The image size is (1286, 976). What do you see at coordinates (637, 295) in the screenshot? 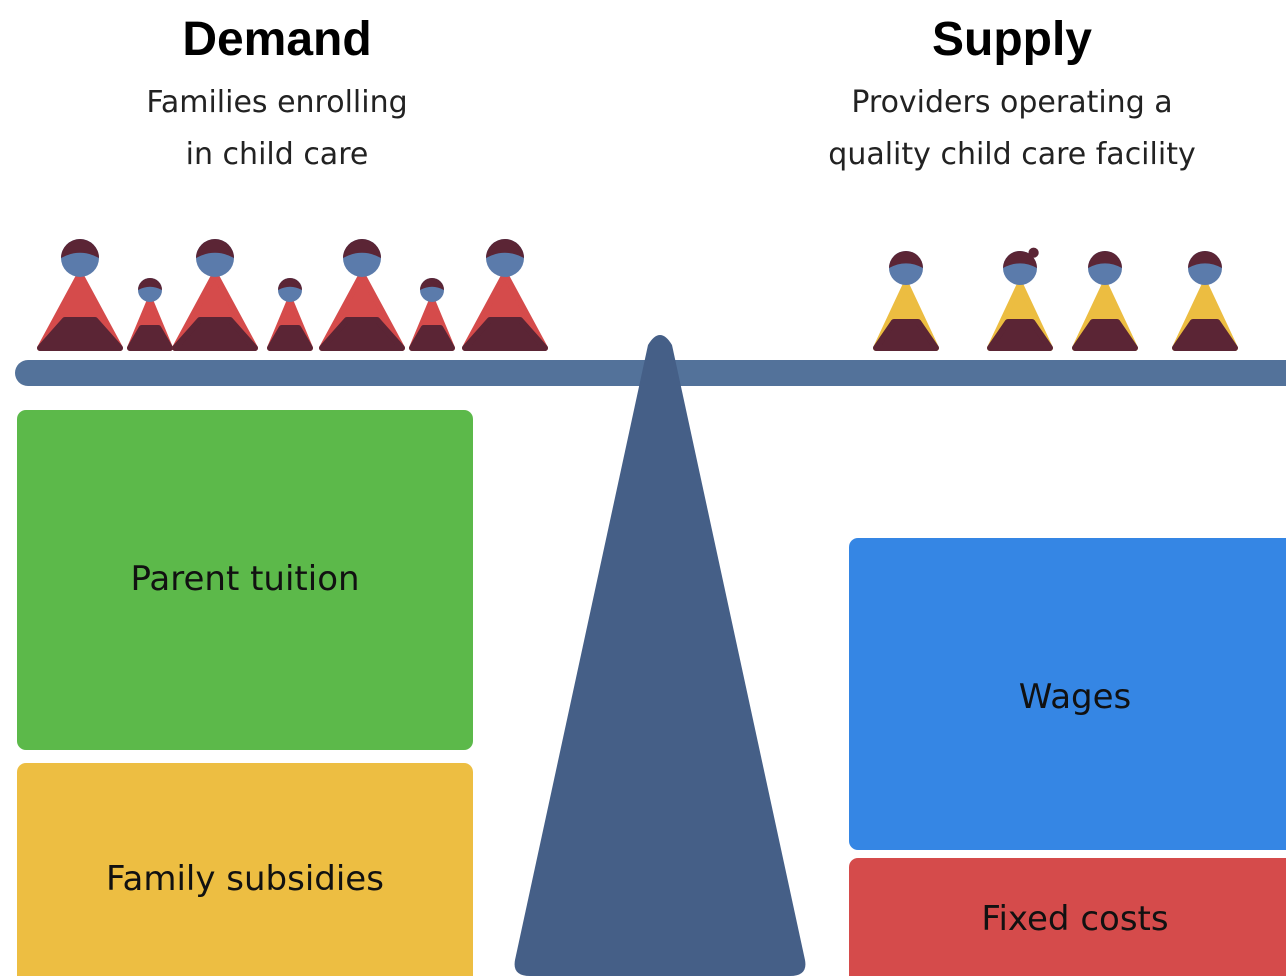
I see `people` at bounding box center [637, 295].